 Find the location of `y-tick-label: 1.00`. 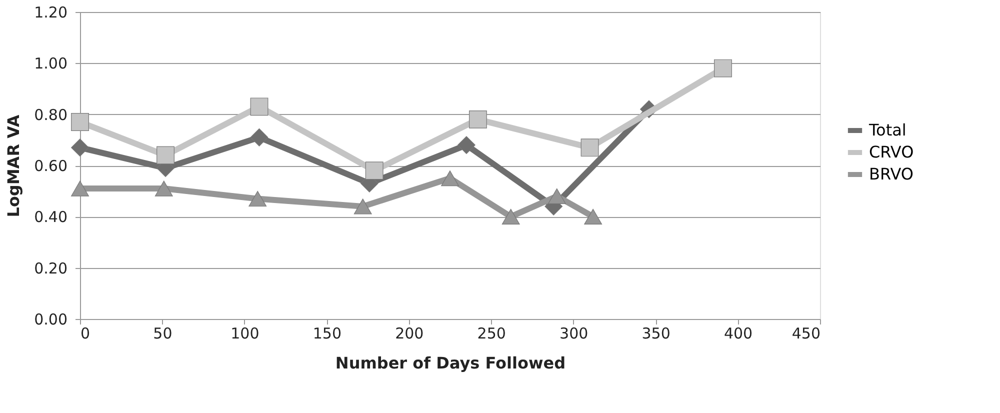

y-tick-label: 1.00 is located at coordinates (51, 63).